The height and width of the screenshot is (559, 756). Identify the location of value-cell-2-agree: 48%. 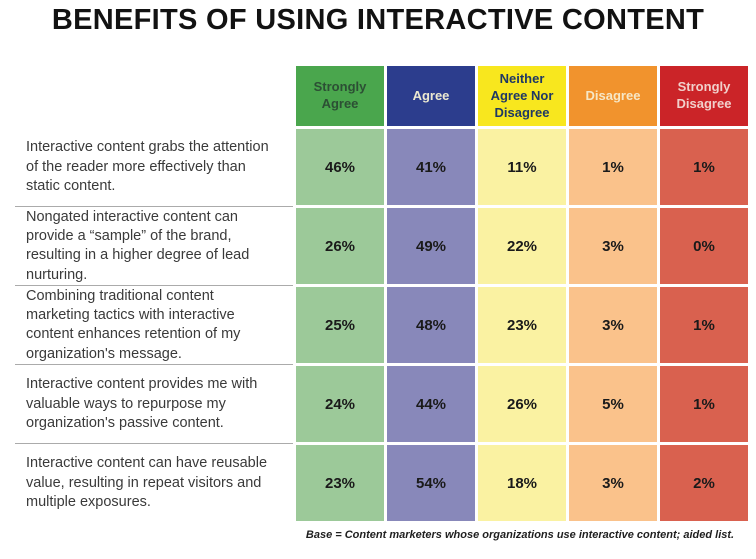
(431, 325).